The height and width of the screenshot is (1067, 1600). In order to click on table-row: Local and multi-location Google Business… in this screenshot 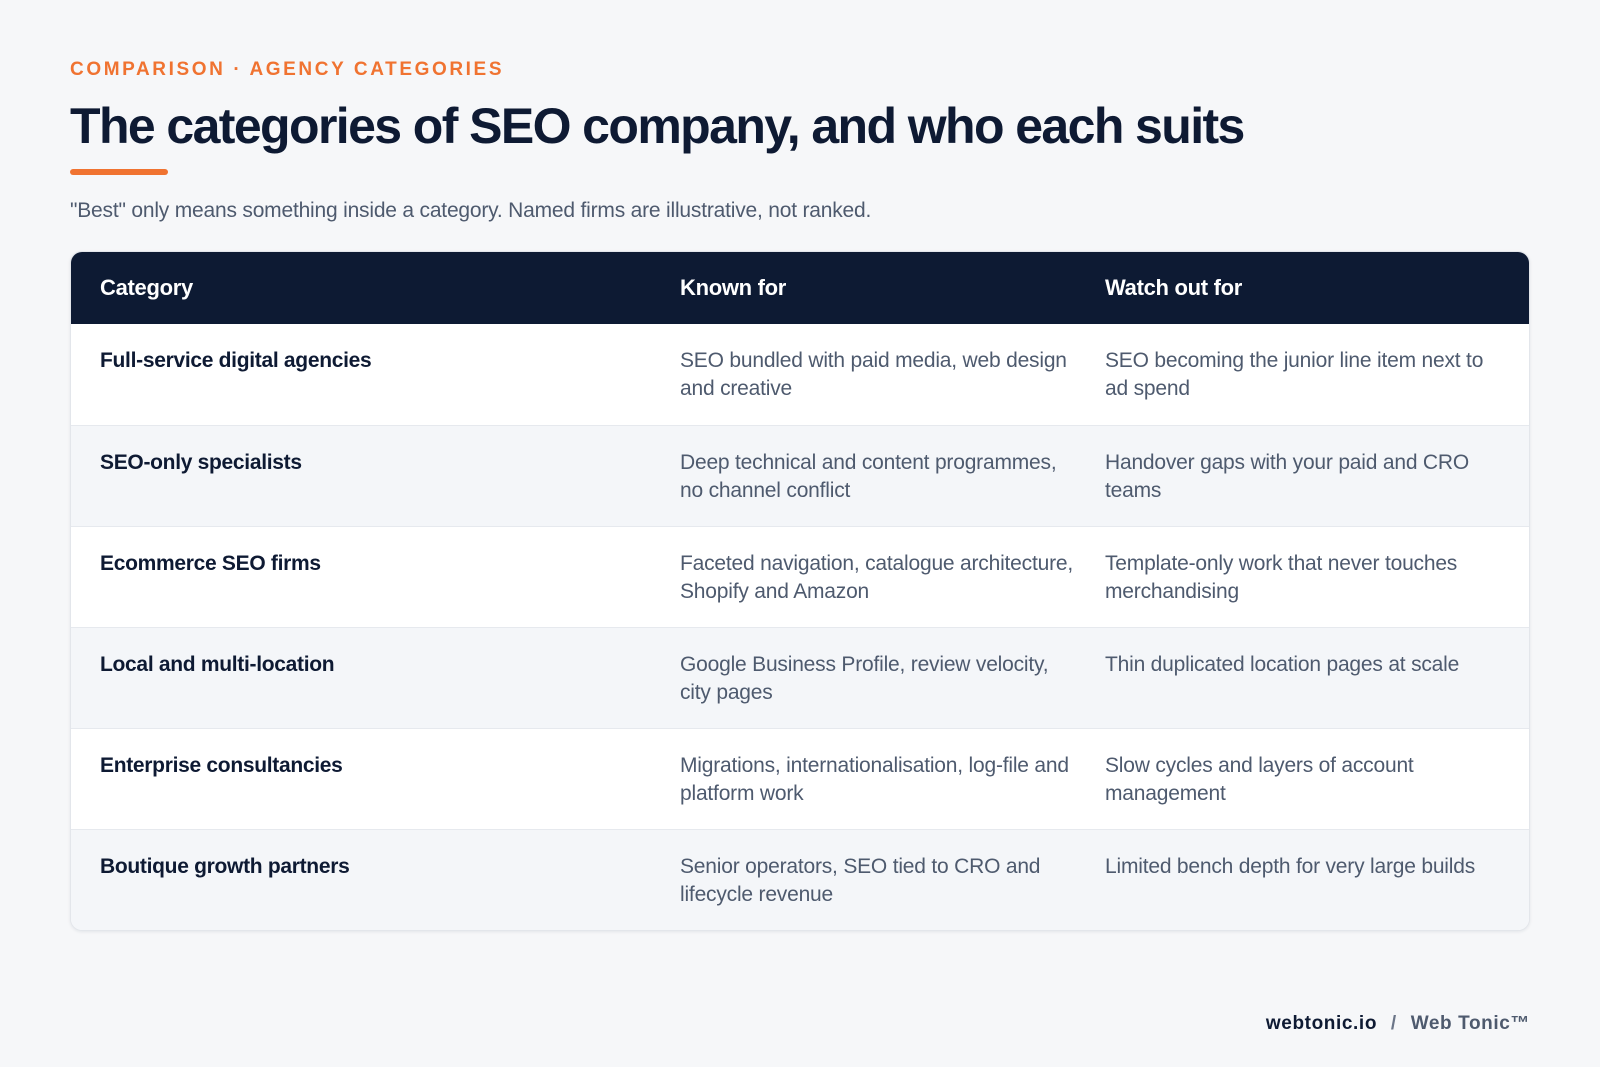, I will do `click(800, 677)`.